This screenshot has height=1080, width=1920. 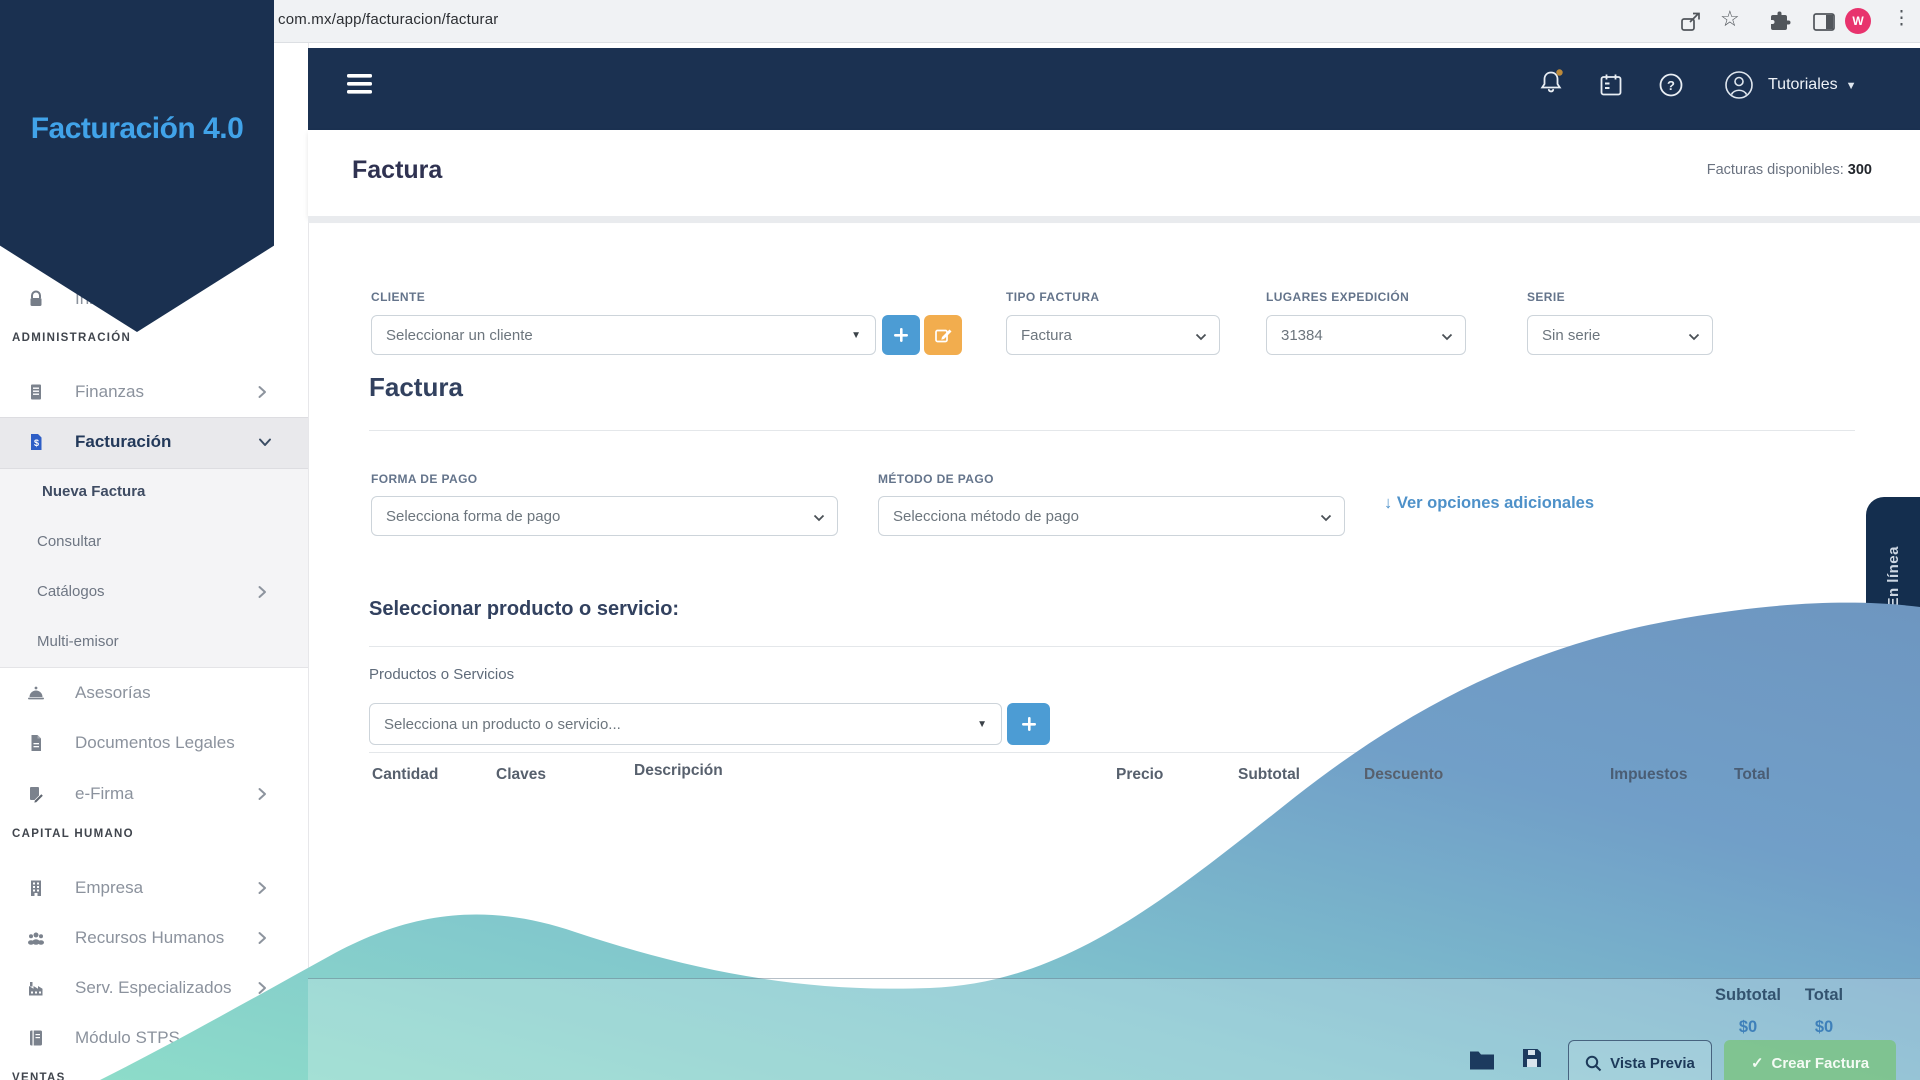 I want to click on page-title: Factura, so click(x=397, y=170).